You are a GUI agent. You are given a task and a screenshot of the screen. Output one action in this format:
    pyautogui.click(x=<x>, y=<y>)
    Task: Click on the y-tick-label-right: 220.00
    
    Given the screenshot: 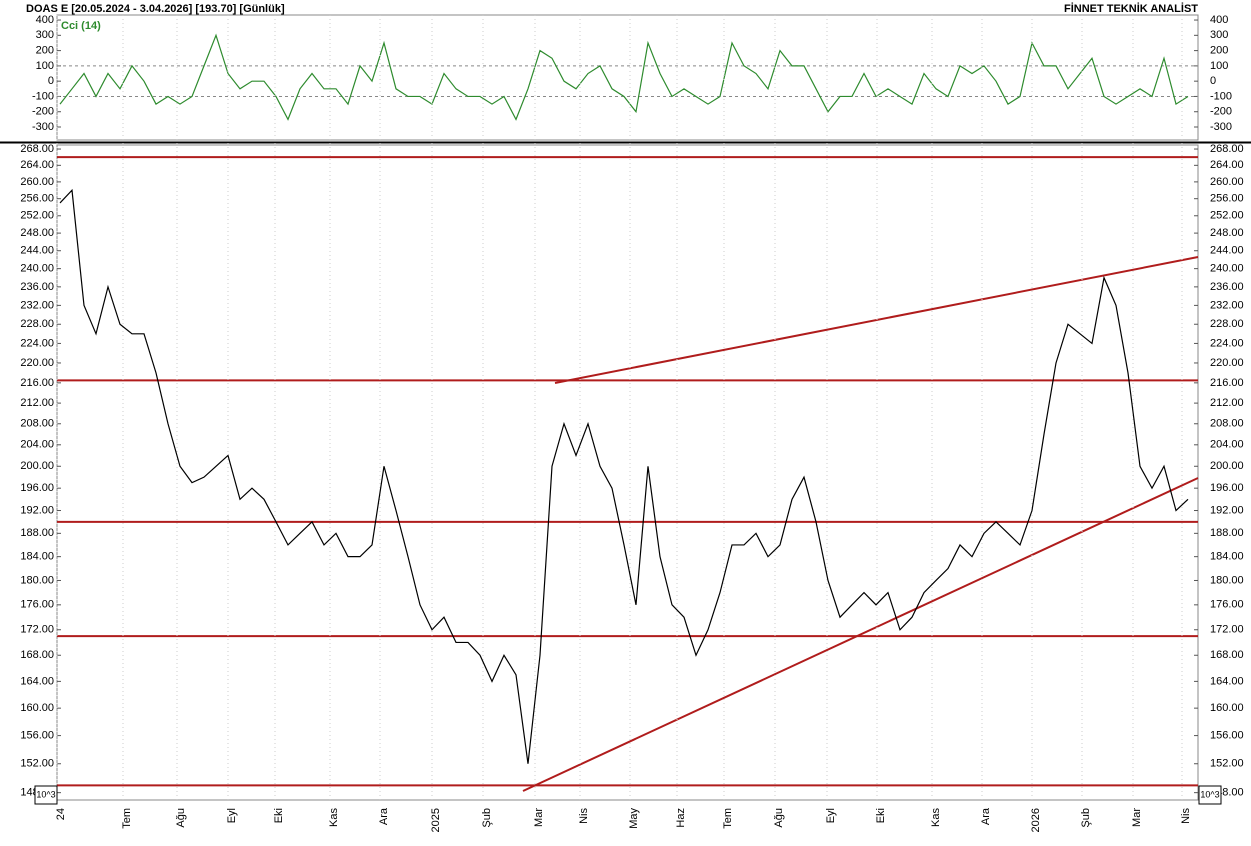 What is the action you would take?
    pyautogui.click(x=1227, y=363)
    